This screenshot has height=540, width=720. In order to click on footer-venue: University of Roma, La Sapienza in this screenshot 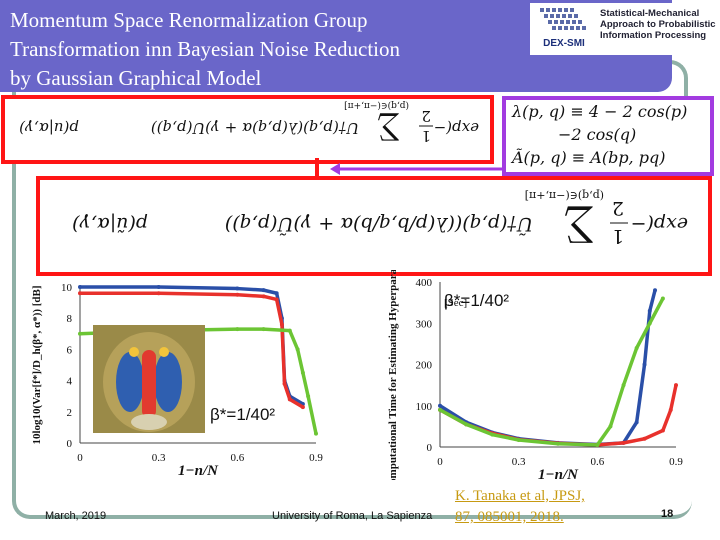, I will do `click(352, 516)`.